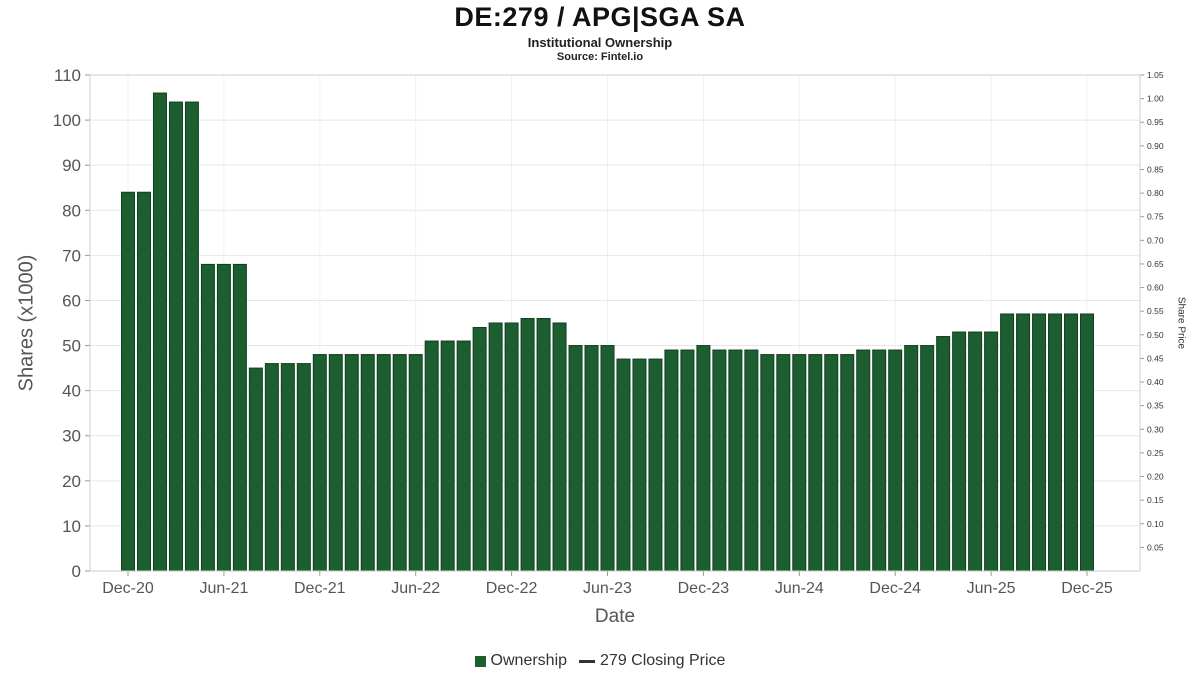 This screenshot has height=675, width=1200. What do you see at coordinates (480, 661) in the screenshot?
I see `ownership-swatch-icon` at bounding box center [480, 661].